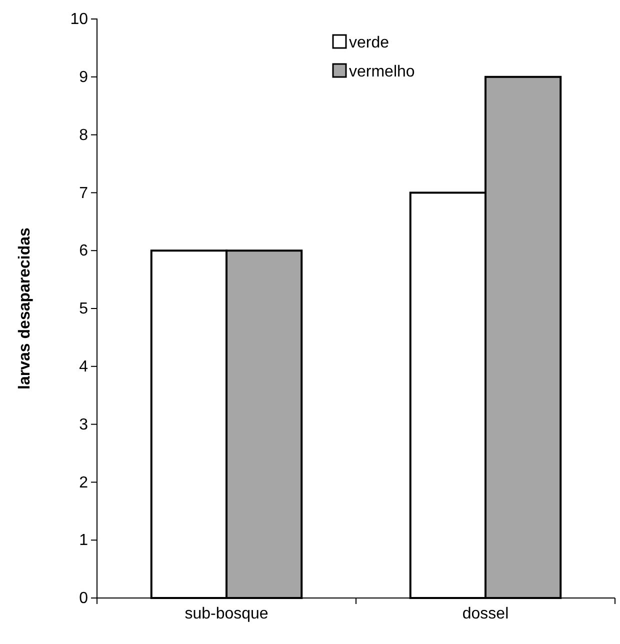 Image resolution: width=620 pixels, height=644 pixels. What do you see at coordinates (25, 308) in the screenshot?
I see `y-axis-title: larvas desaparecidas` at bounding box center [25, 308].